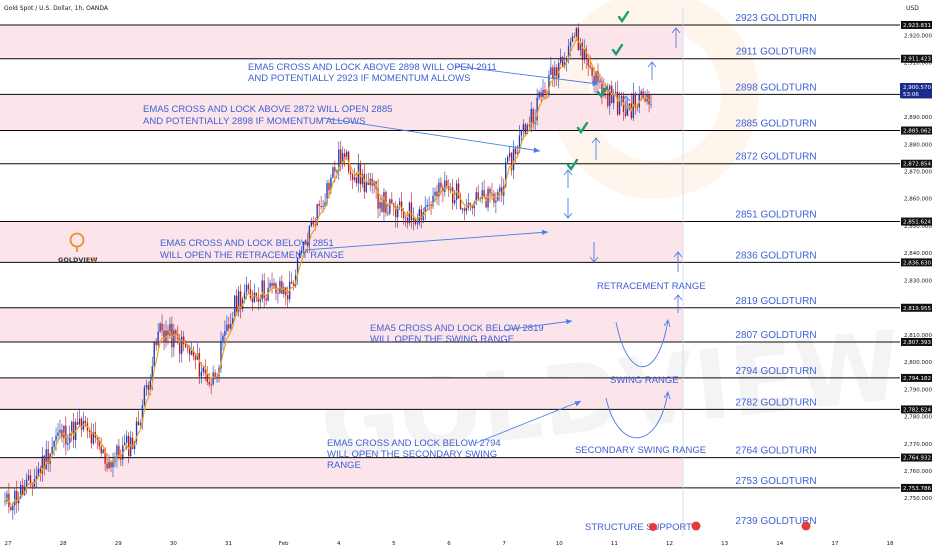  What do you see at coordinates (918, 336) in the screenshot?
I see `price-tick-label: 2,810.000` at bounding box center [918, 336].